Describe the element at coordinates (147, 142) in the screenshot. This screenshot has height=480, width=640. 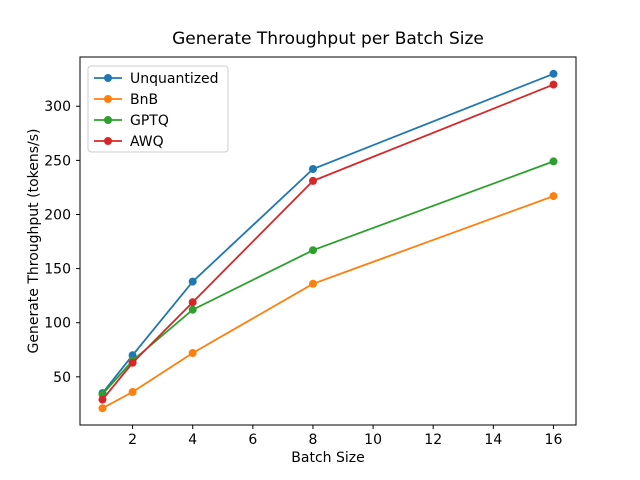
I see `legend-entry-label: AWQ` at that location.